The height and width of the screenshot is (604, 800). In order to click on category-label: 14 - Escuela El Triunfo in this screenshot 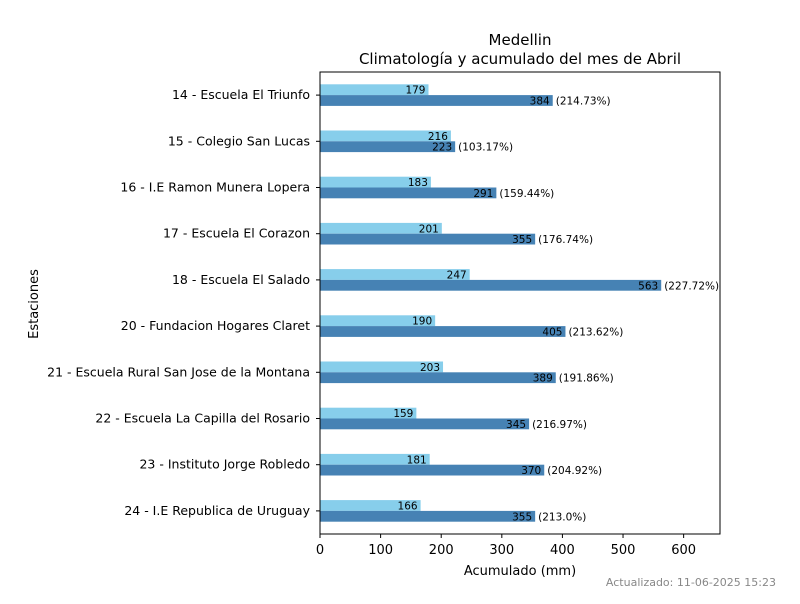, I will do `click(241, 94)`.